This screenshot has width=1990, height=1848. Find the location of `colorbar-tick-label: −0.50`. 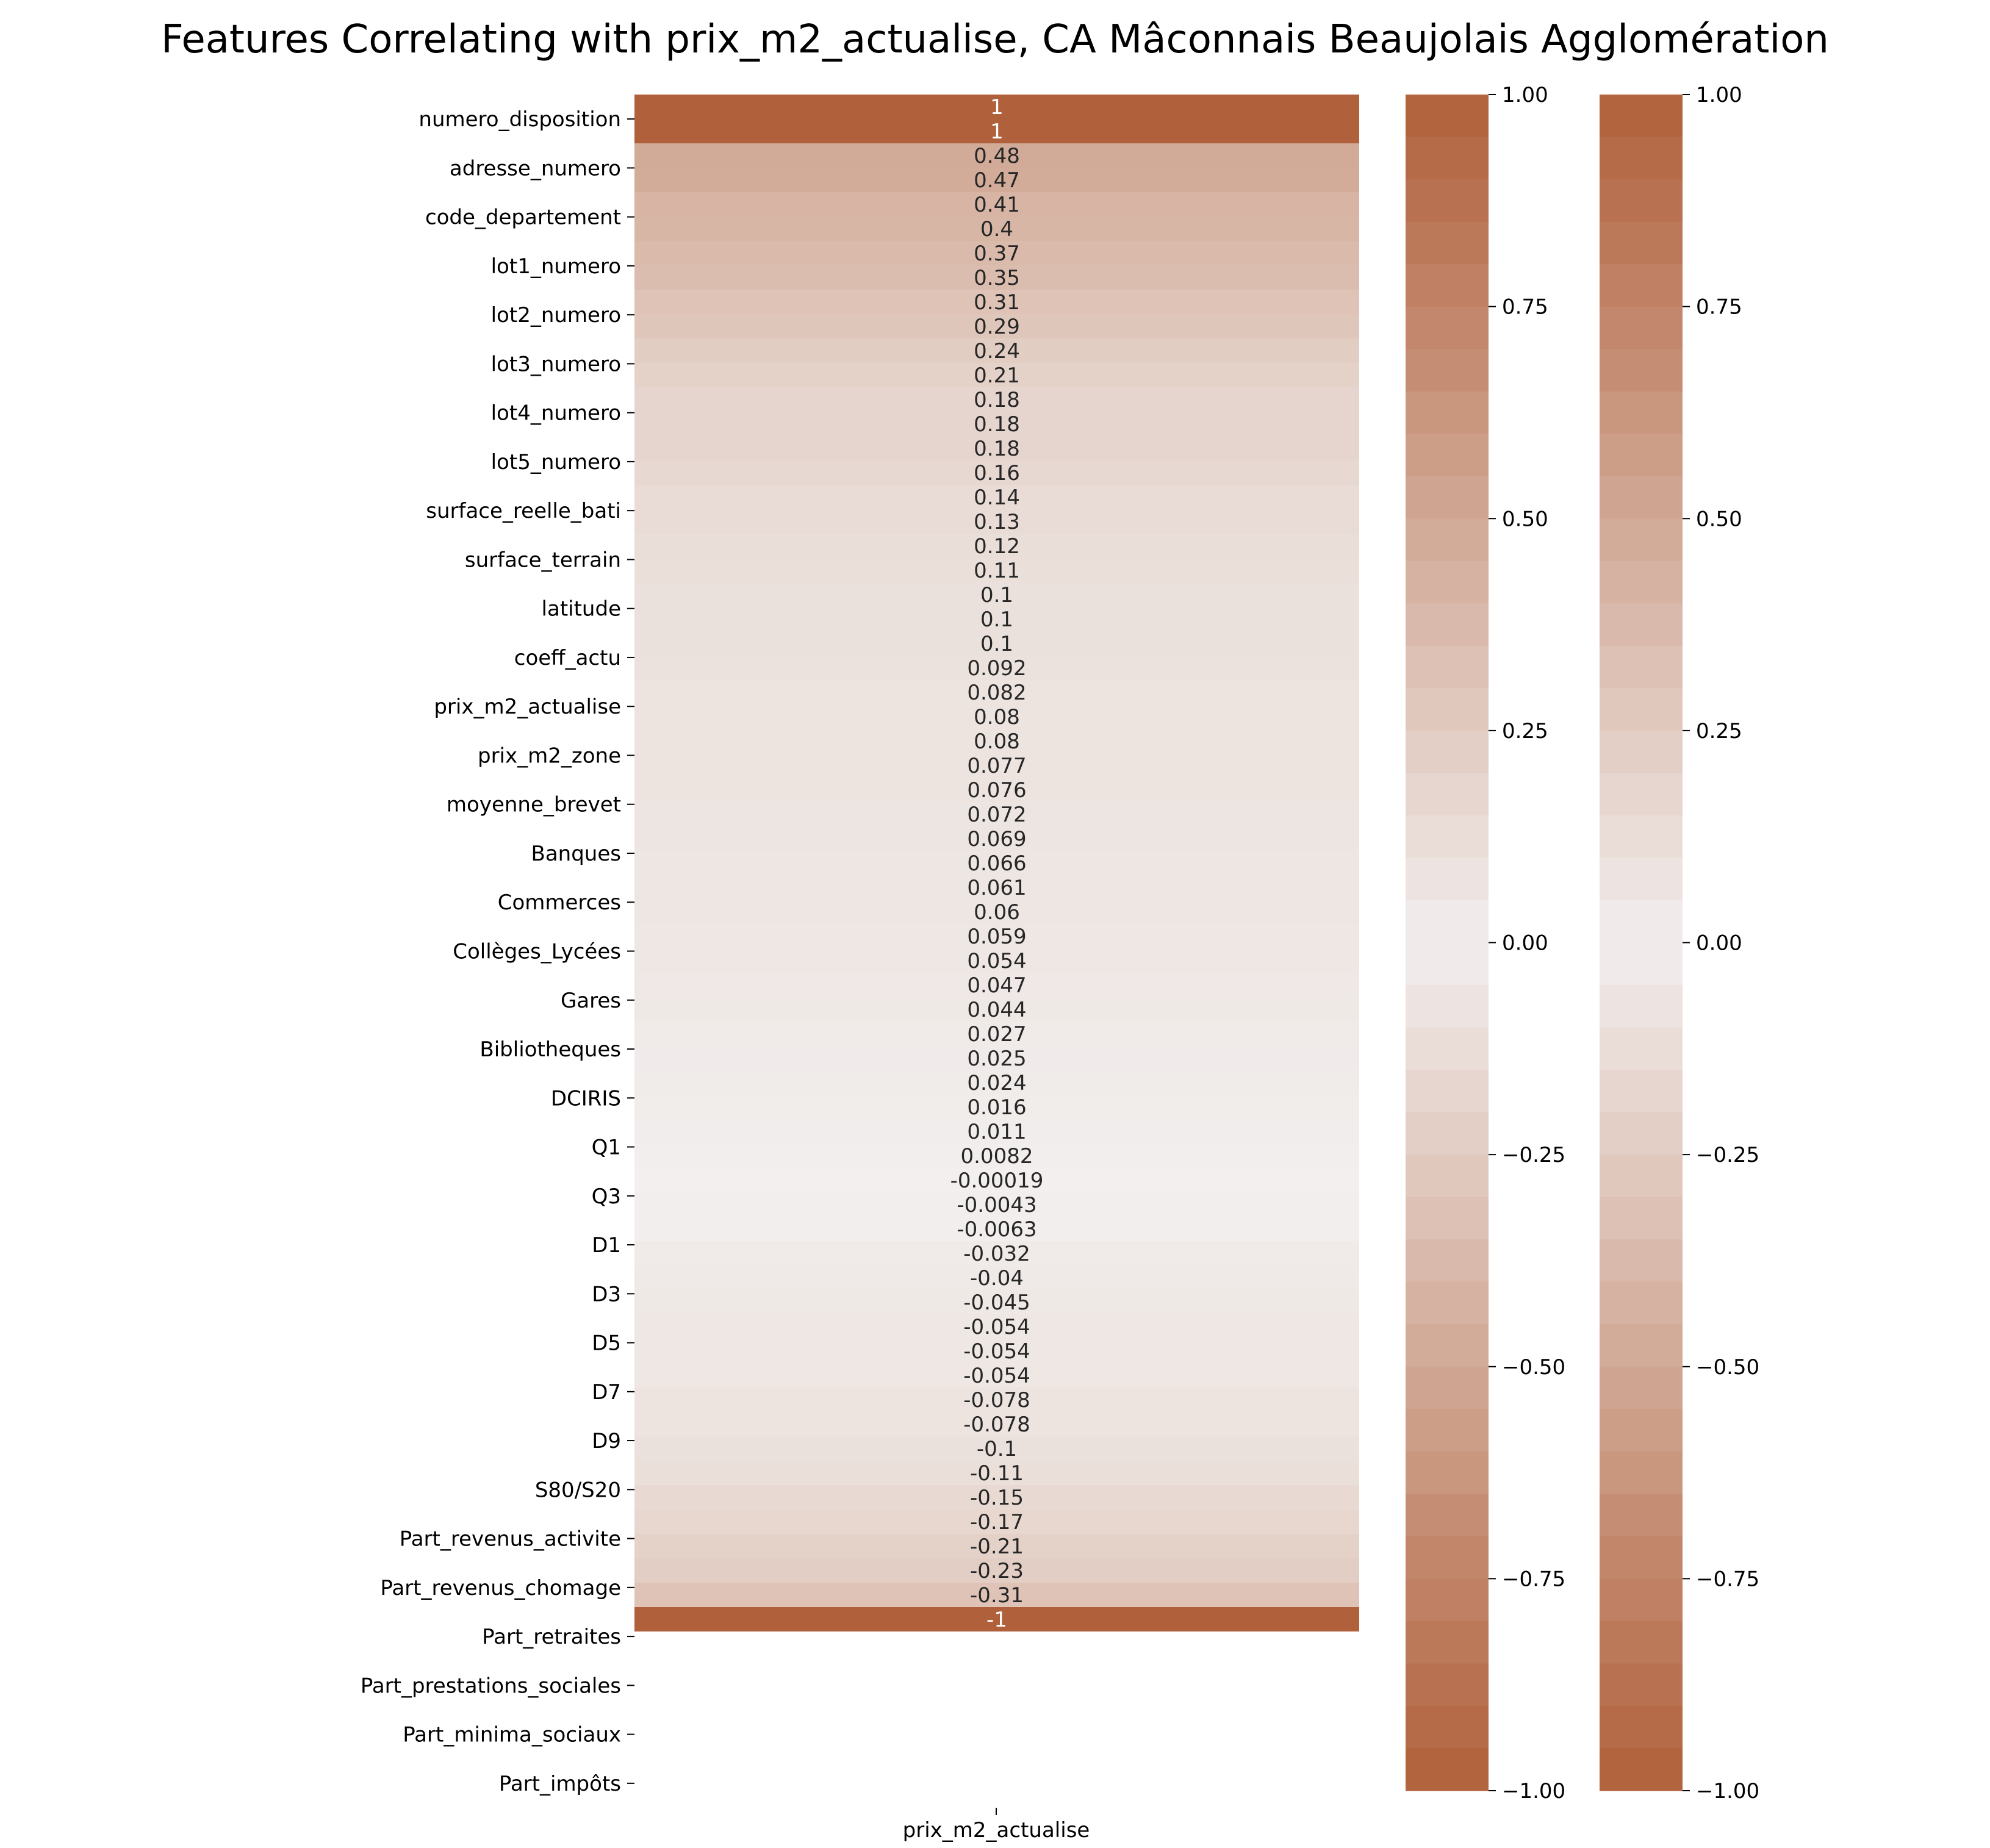

colorbar-tick-label: −0.50 is located at coordinates (1727, 1367).